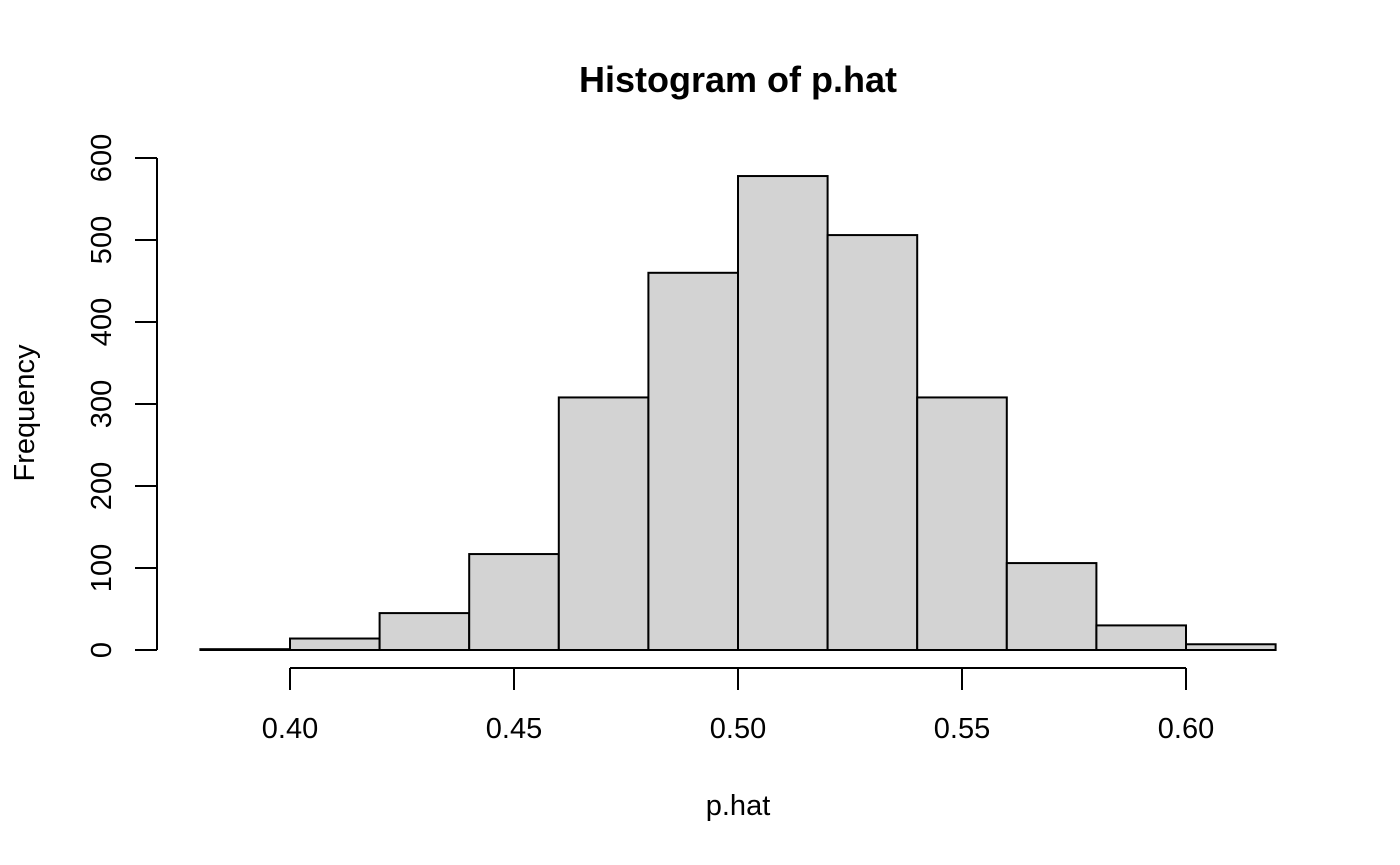 This screenshot has height=865, width=1400. Describe the element at coordinates (738, 806) in the screenshot. I see `x-axis-label: p.hat` at that location.